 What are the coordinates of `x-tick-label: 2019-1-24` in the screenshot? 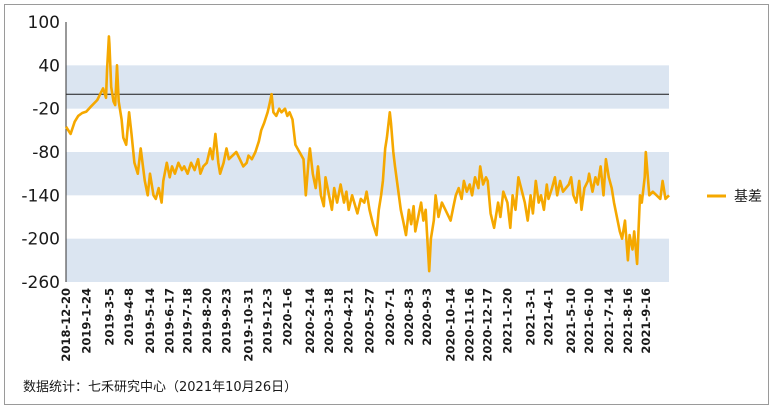 It's located at (86, 321).